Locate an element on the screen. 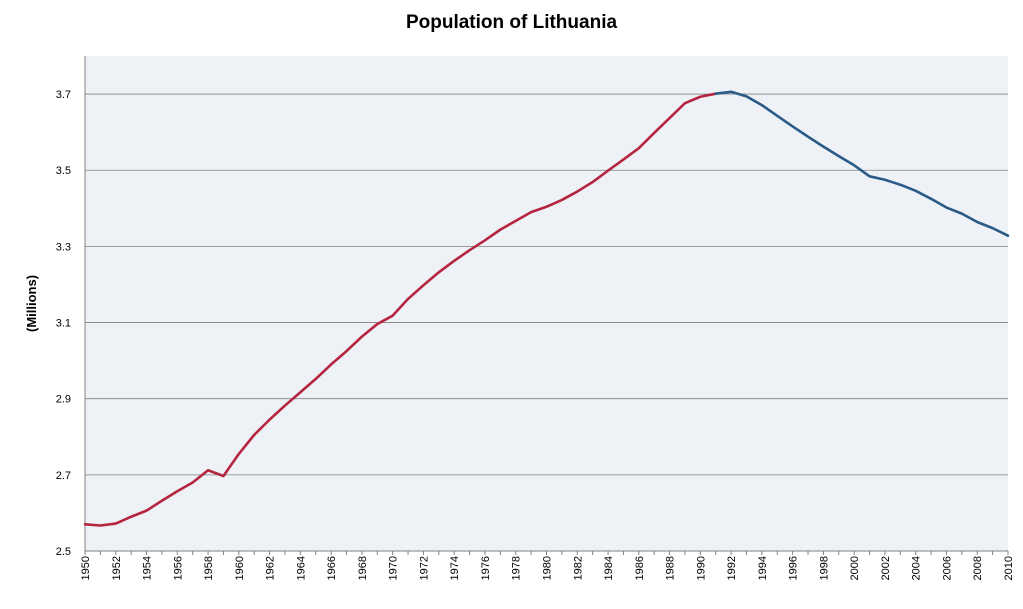  x-tick-label: 1956 is located at coordinates (178, 568).